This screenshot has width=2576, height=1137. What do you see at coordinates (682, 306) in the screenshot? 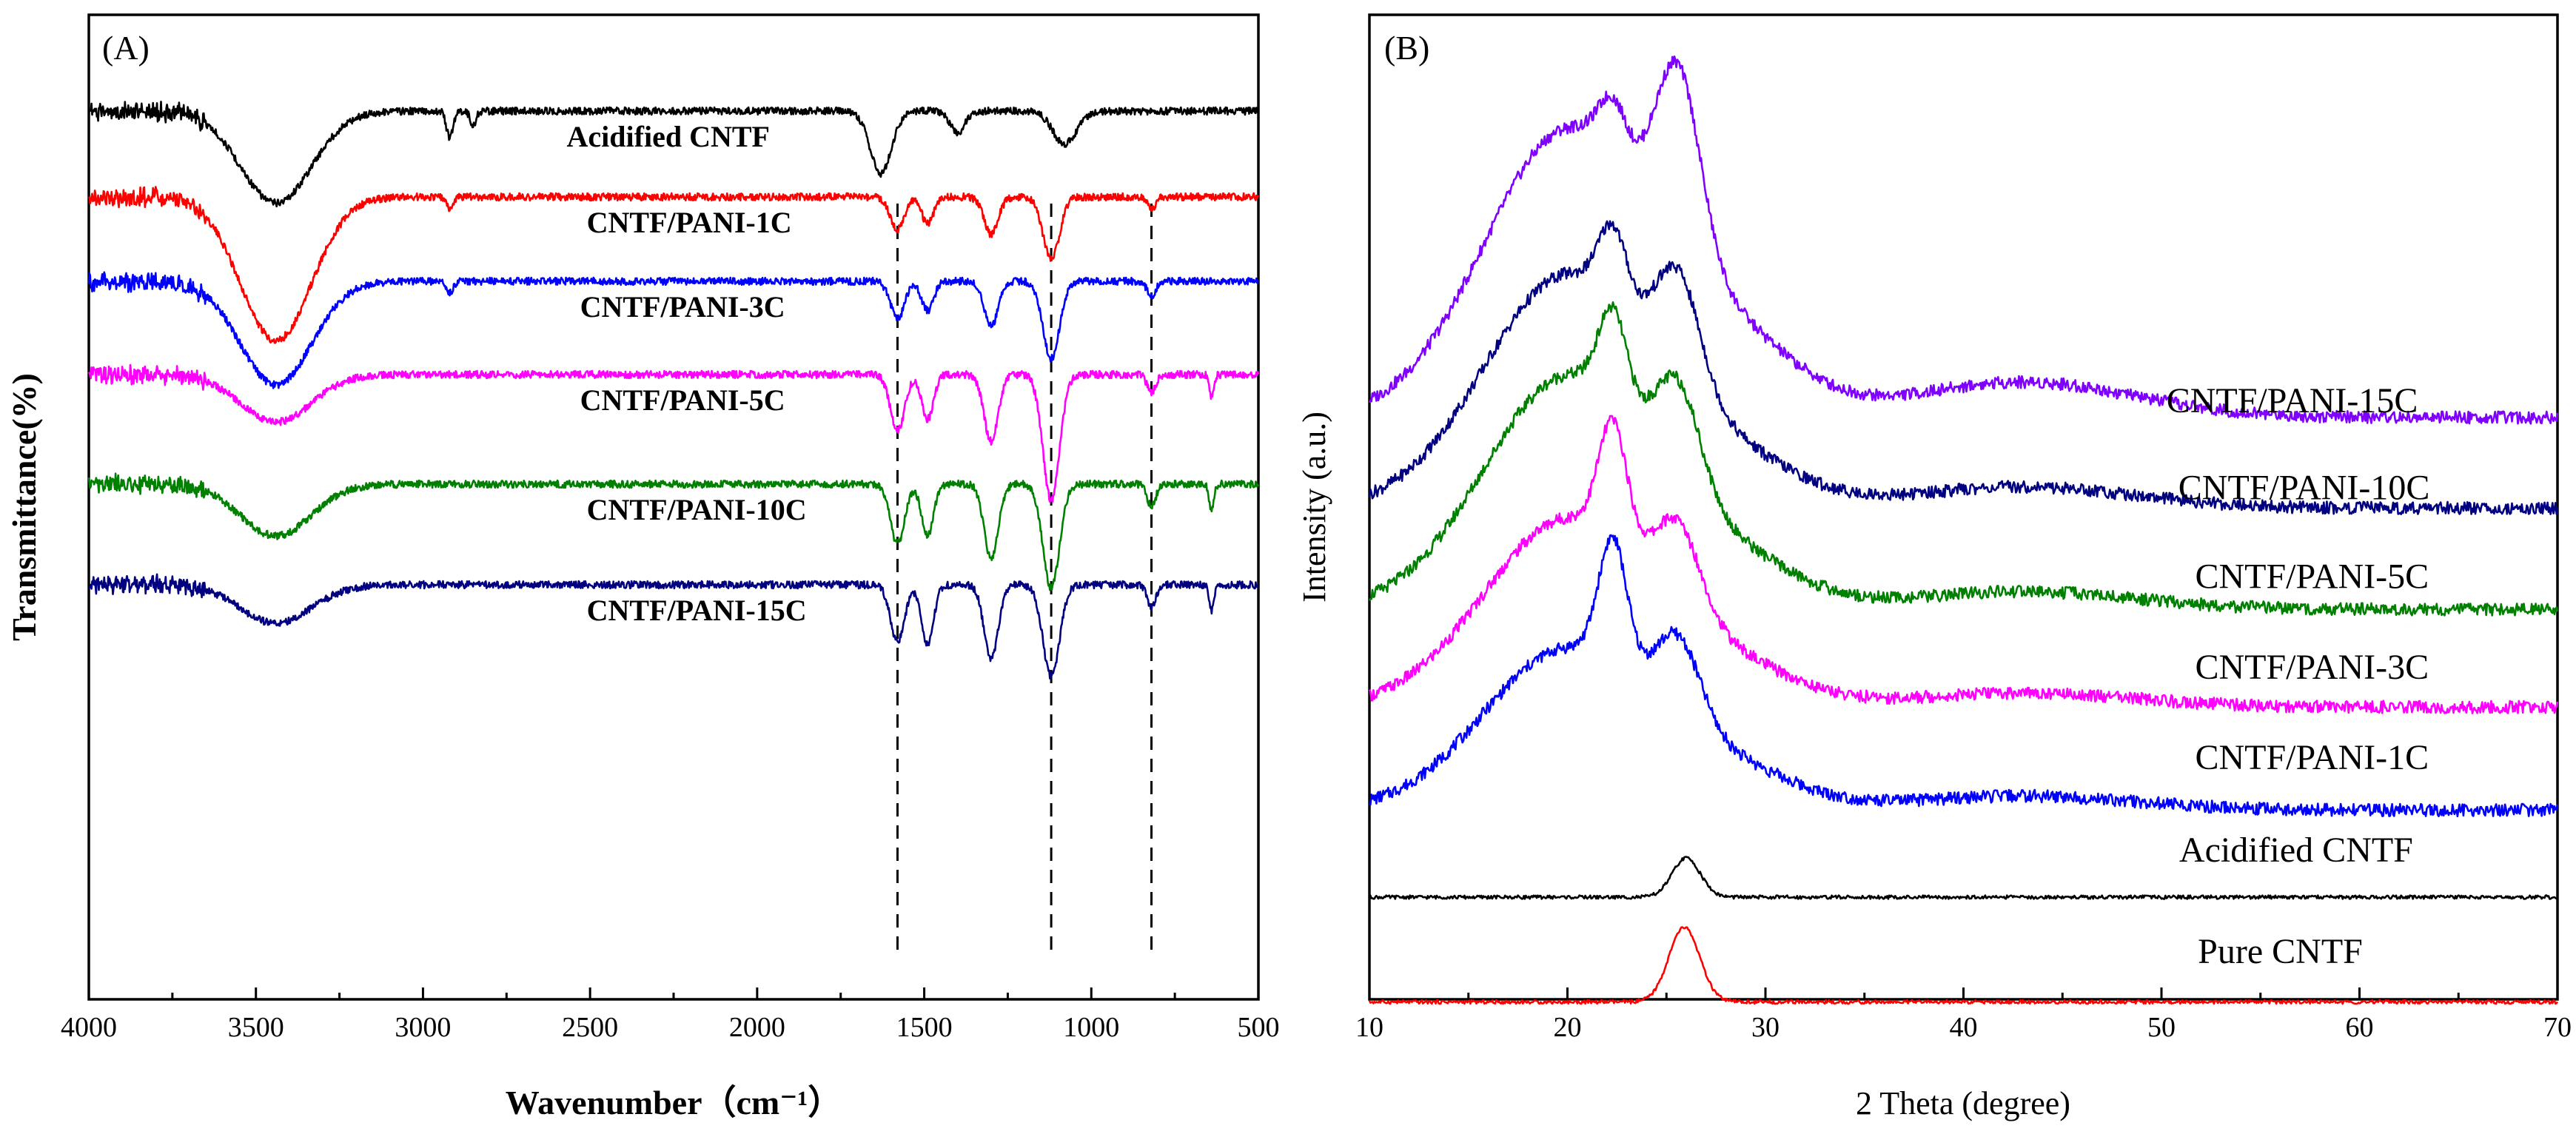
I see `panel-a-curve-label: CNTF/PANI-3C` at bounding box center [682, 306].